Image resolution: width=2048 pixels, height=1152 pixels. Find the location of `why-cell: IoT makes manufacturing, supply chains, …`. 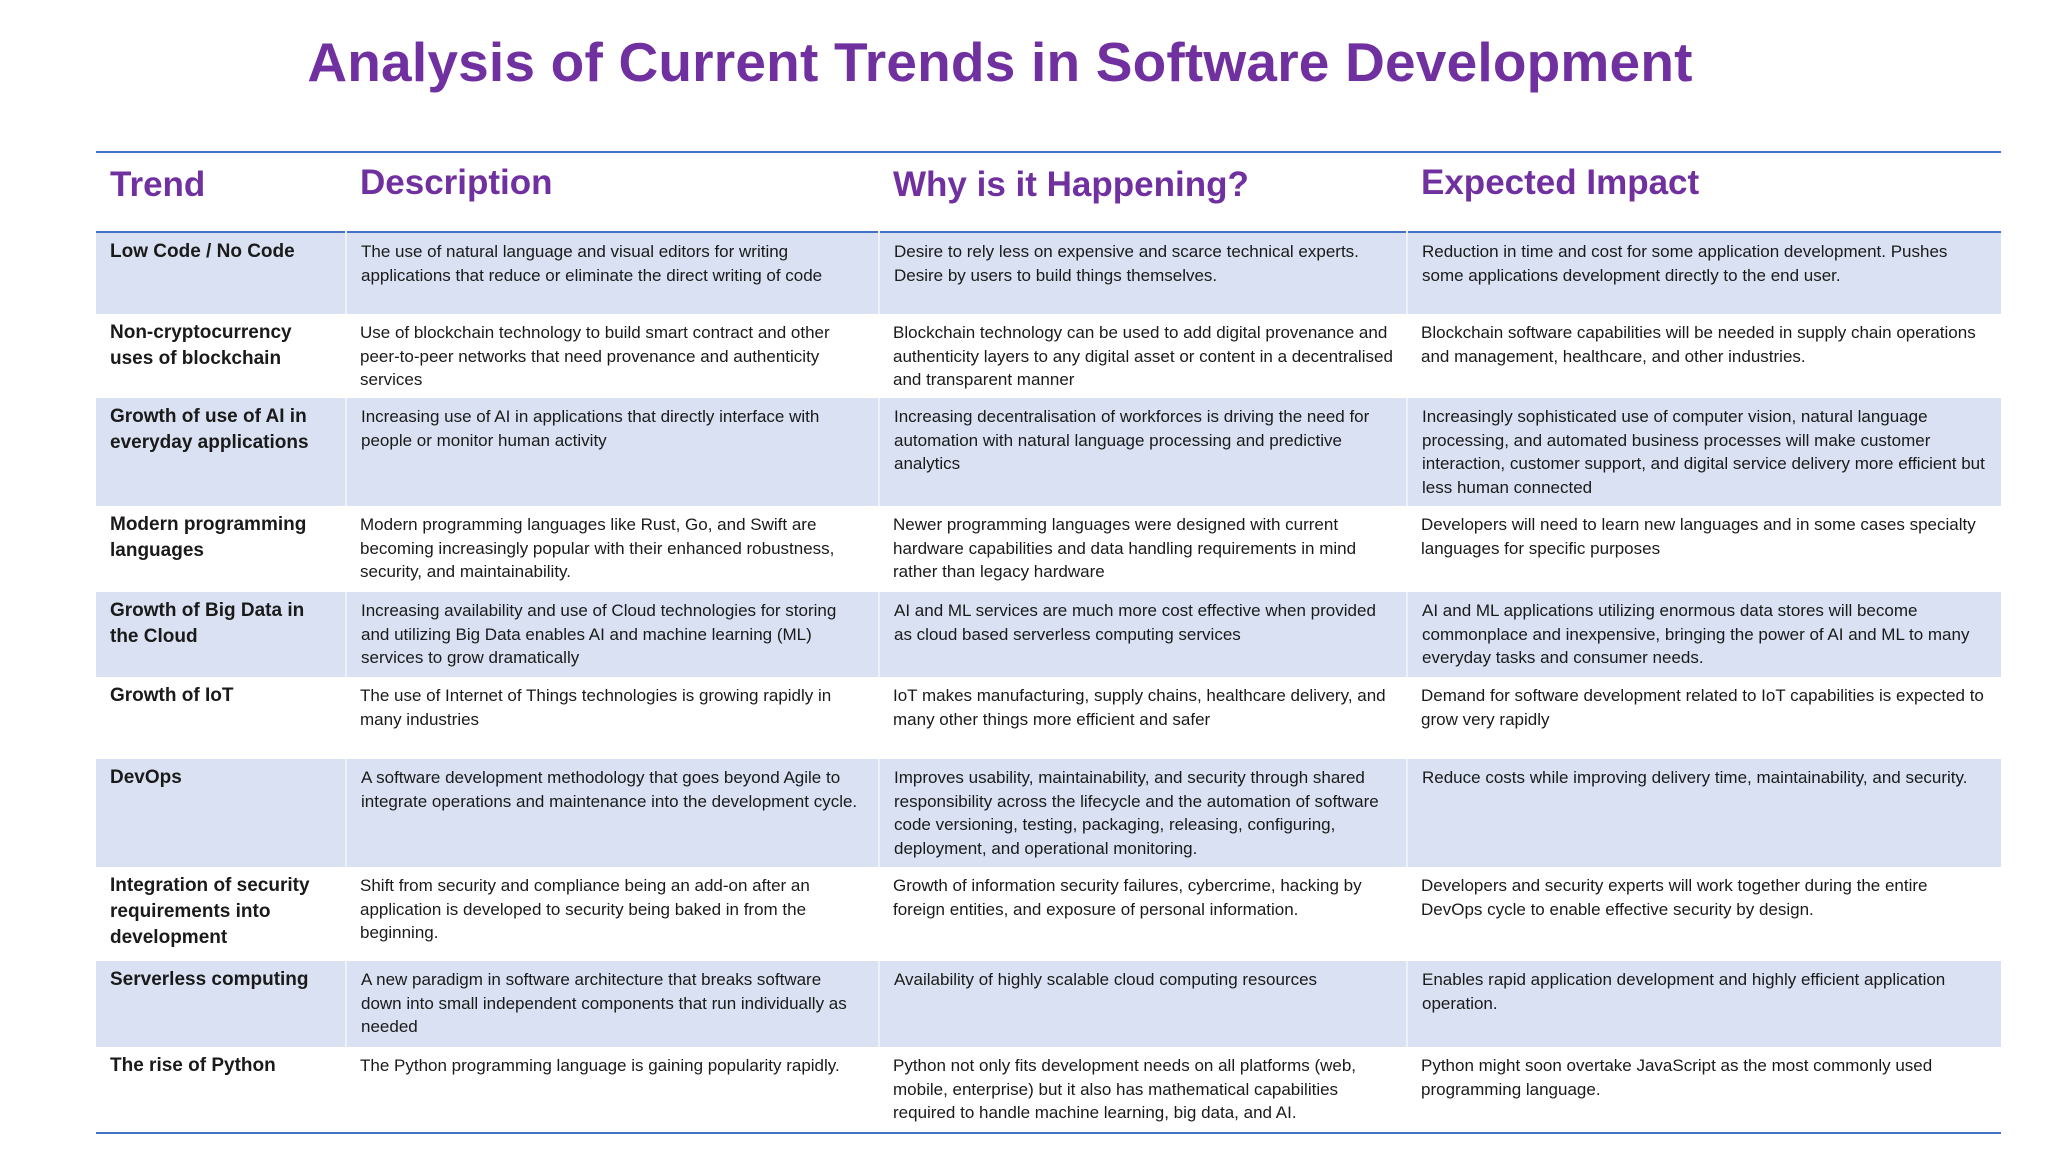

why-cell: IoT makes manufacturing, supply chains, … is located at coordinates (1143, 718).